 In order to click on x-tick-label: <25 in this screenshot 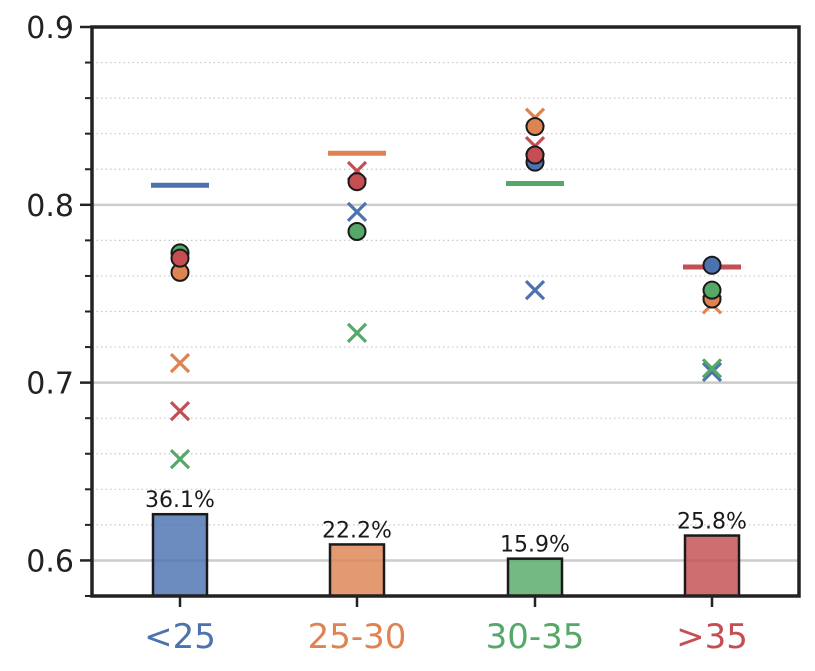, I will do `click(180, 637)`.